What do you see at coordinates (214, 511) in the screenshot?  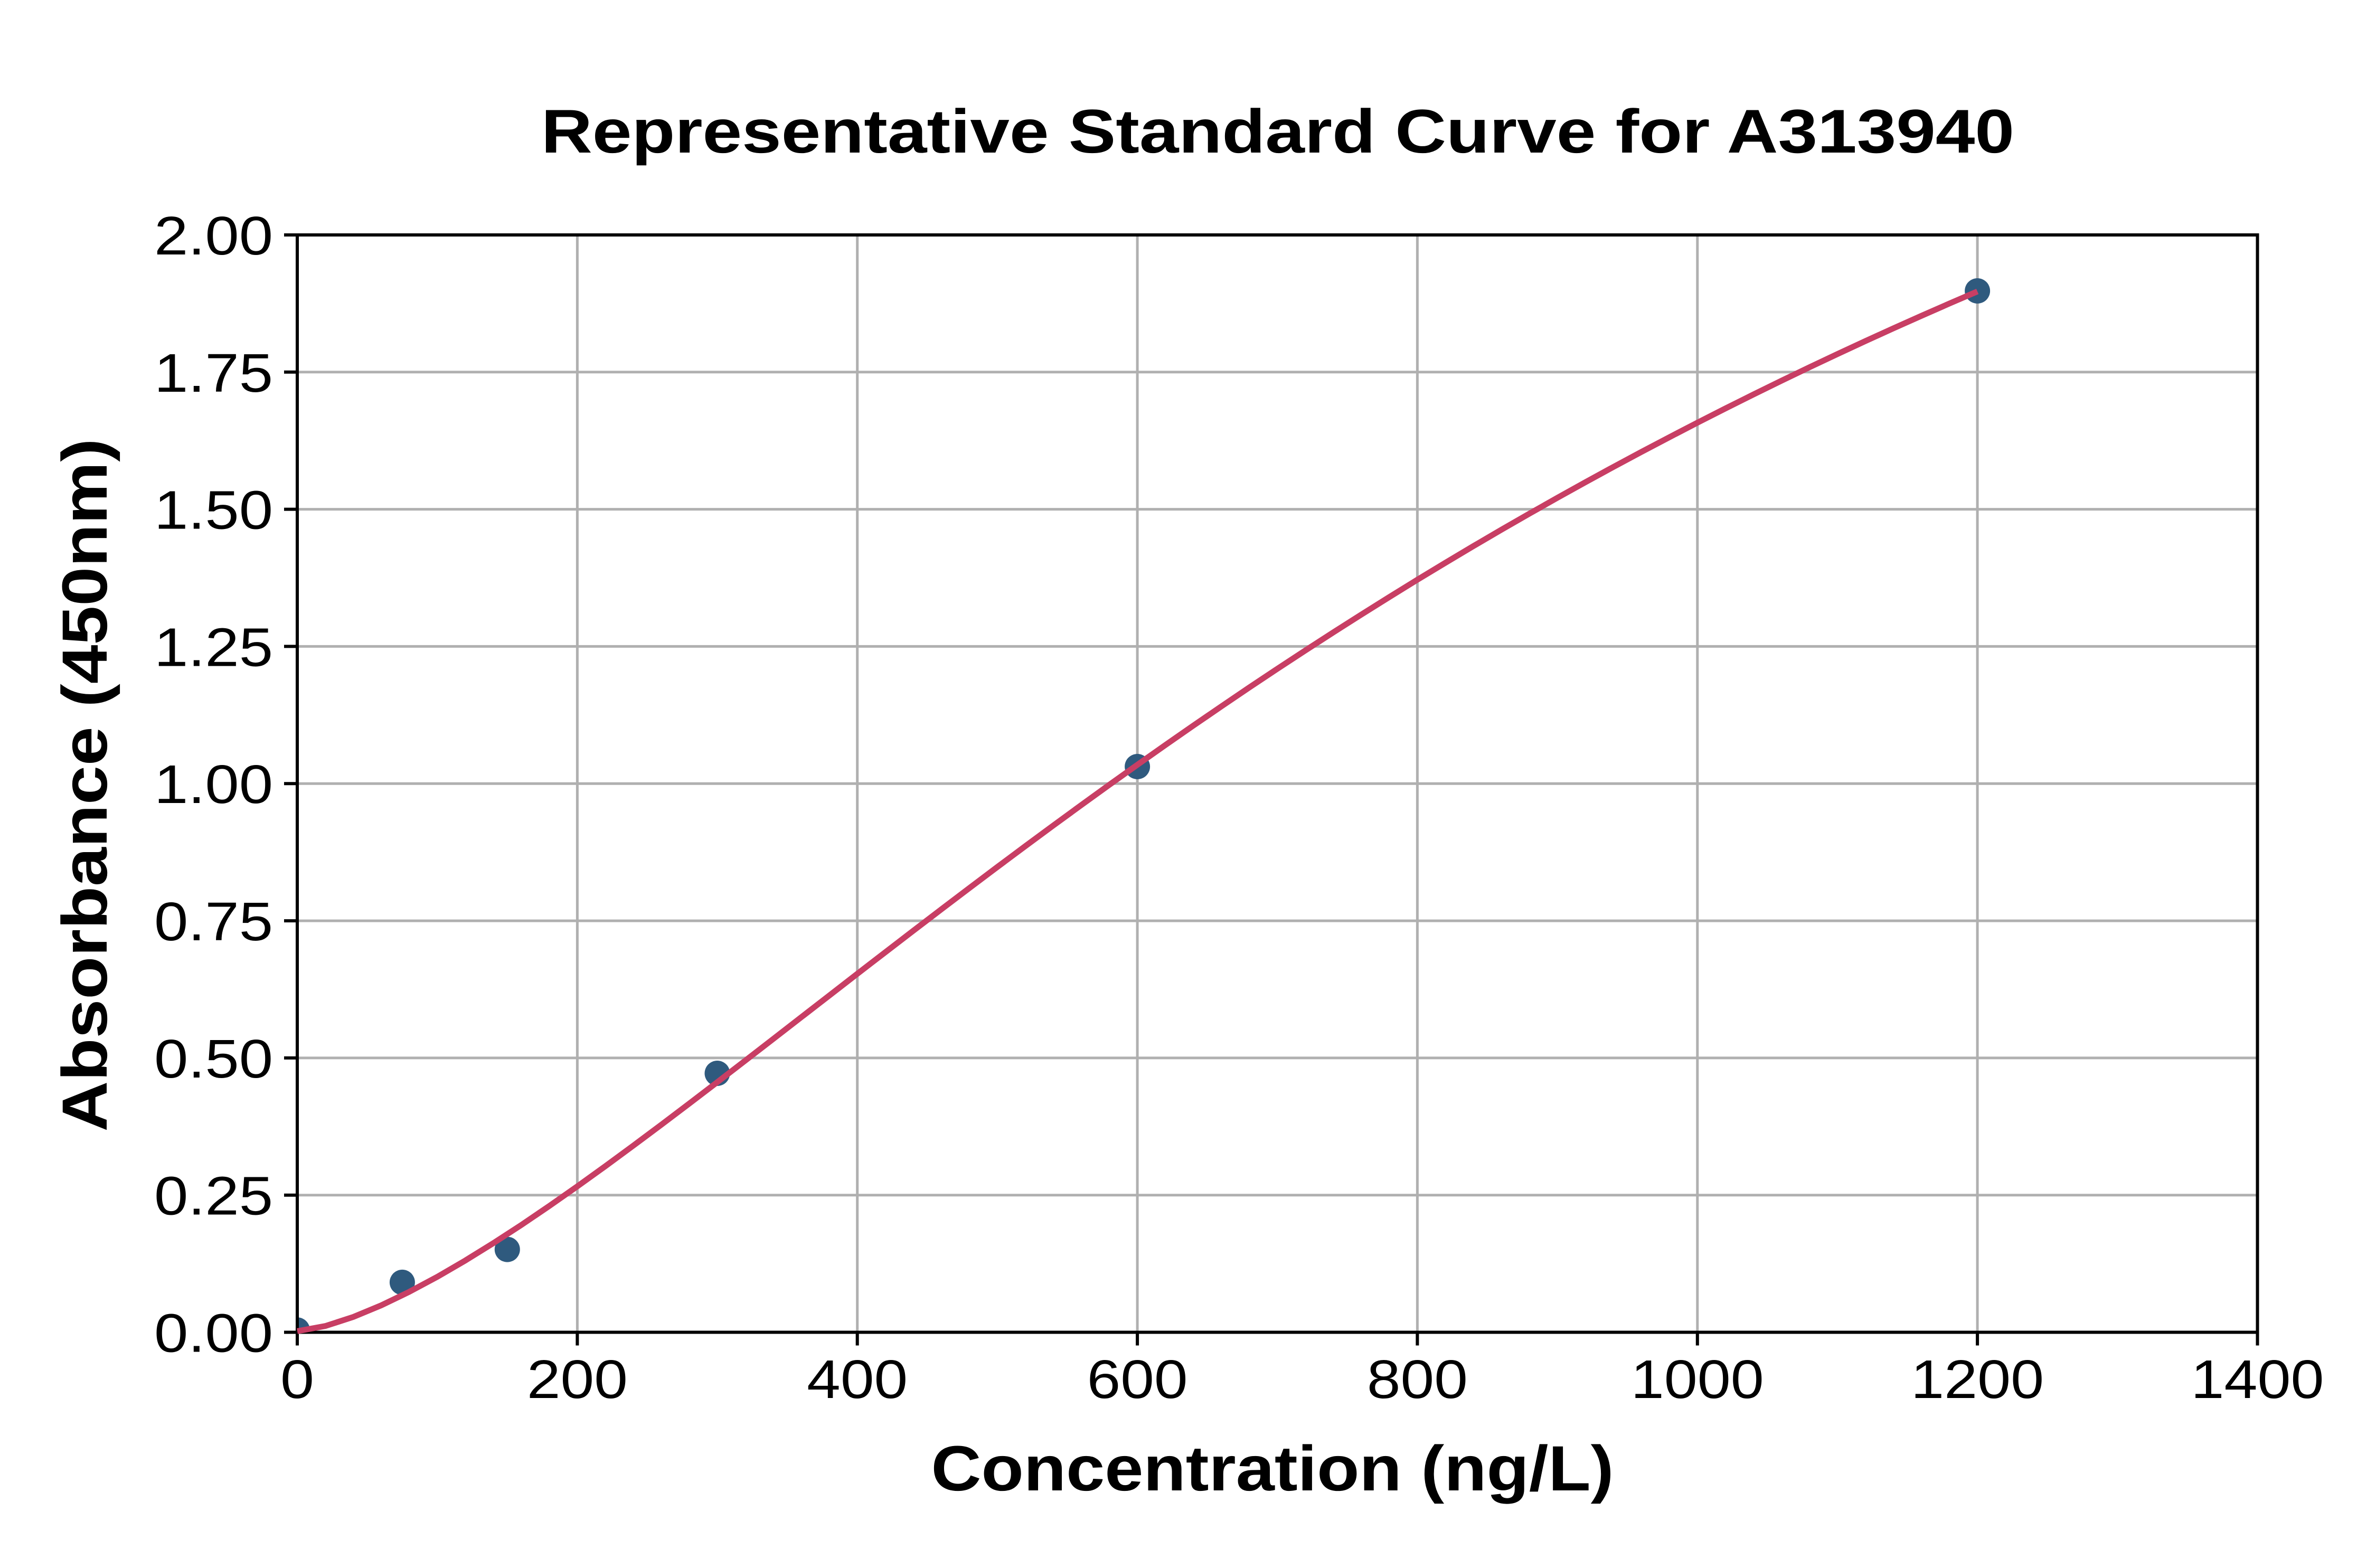 I see `svg-text: 1.50` at bounding box center [214, 511].